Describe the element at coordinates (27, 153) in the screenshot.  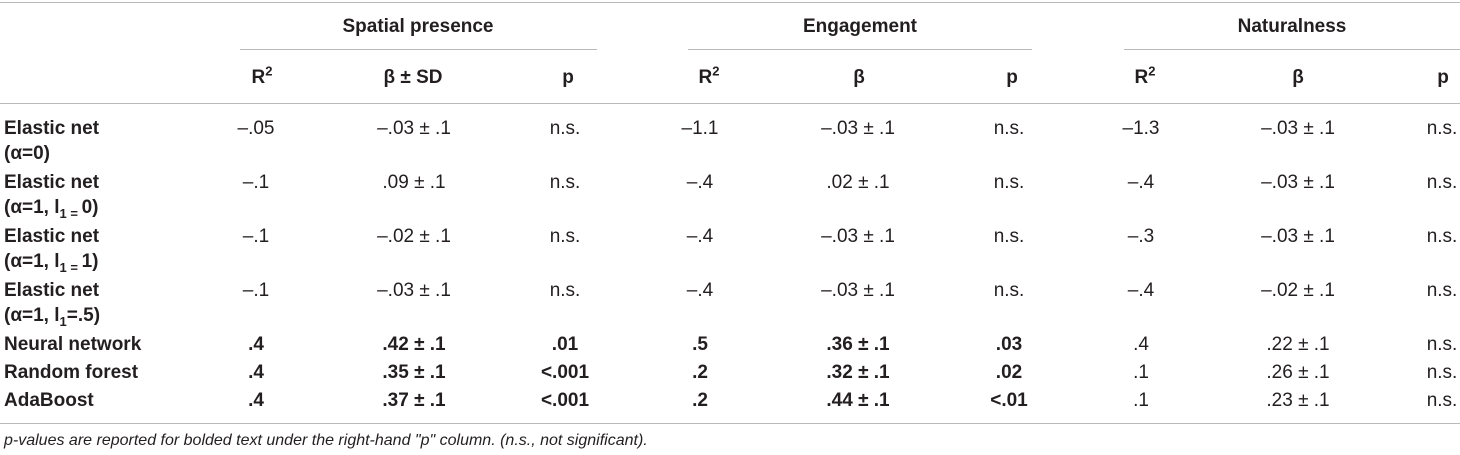
I see `row-label-sub-alpha0: (α=0)` at that location.